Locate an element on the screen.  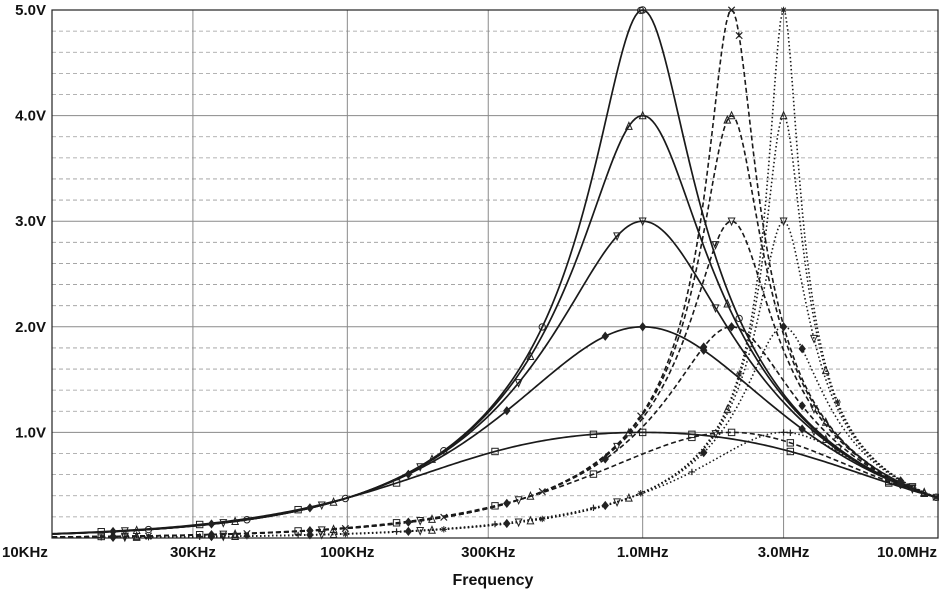
y-tick-label: 3.0V is located at coordinates (30, 221).